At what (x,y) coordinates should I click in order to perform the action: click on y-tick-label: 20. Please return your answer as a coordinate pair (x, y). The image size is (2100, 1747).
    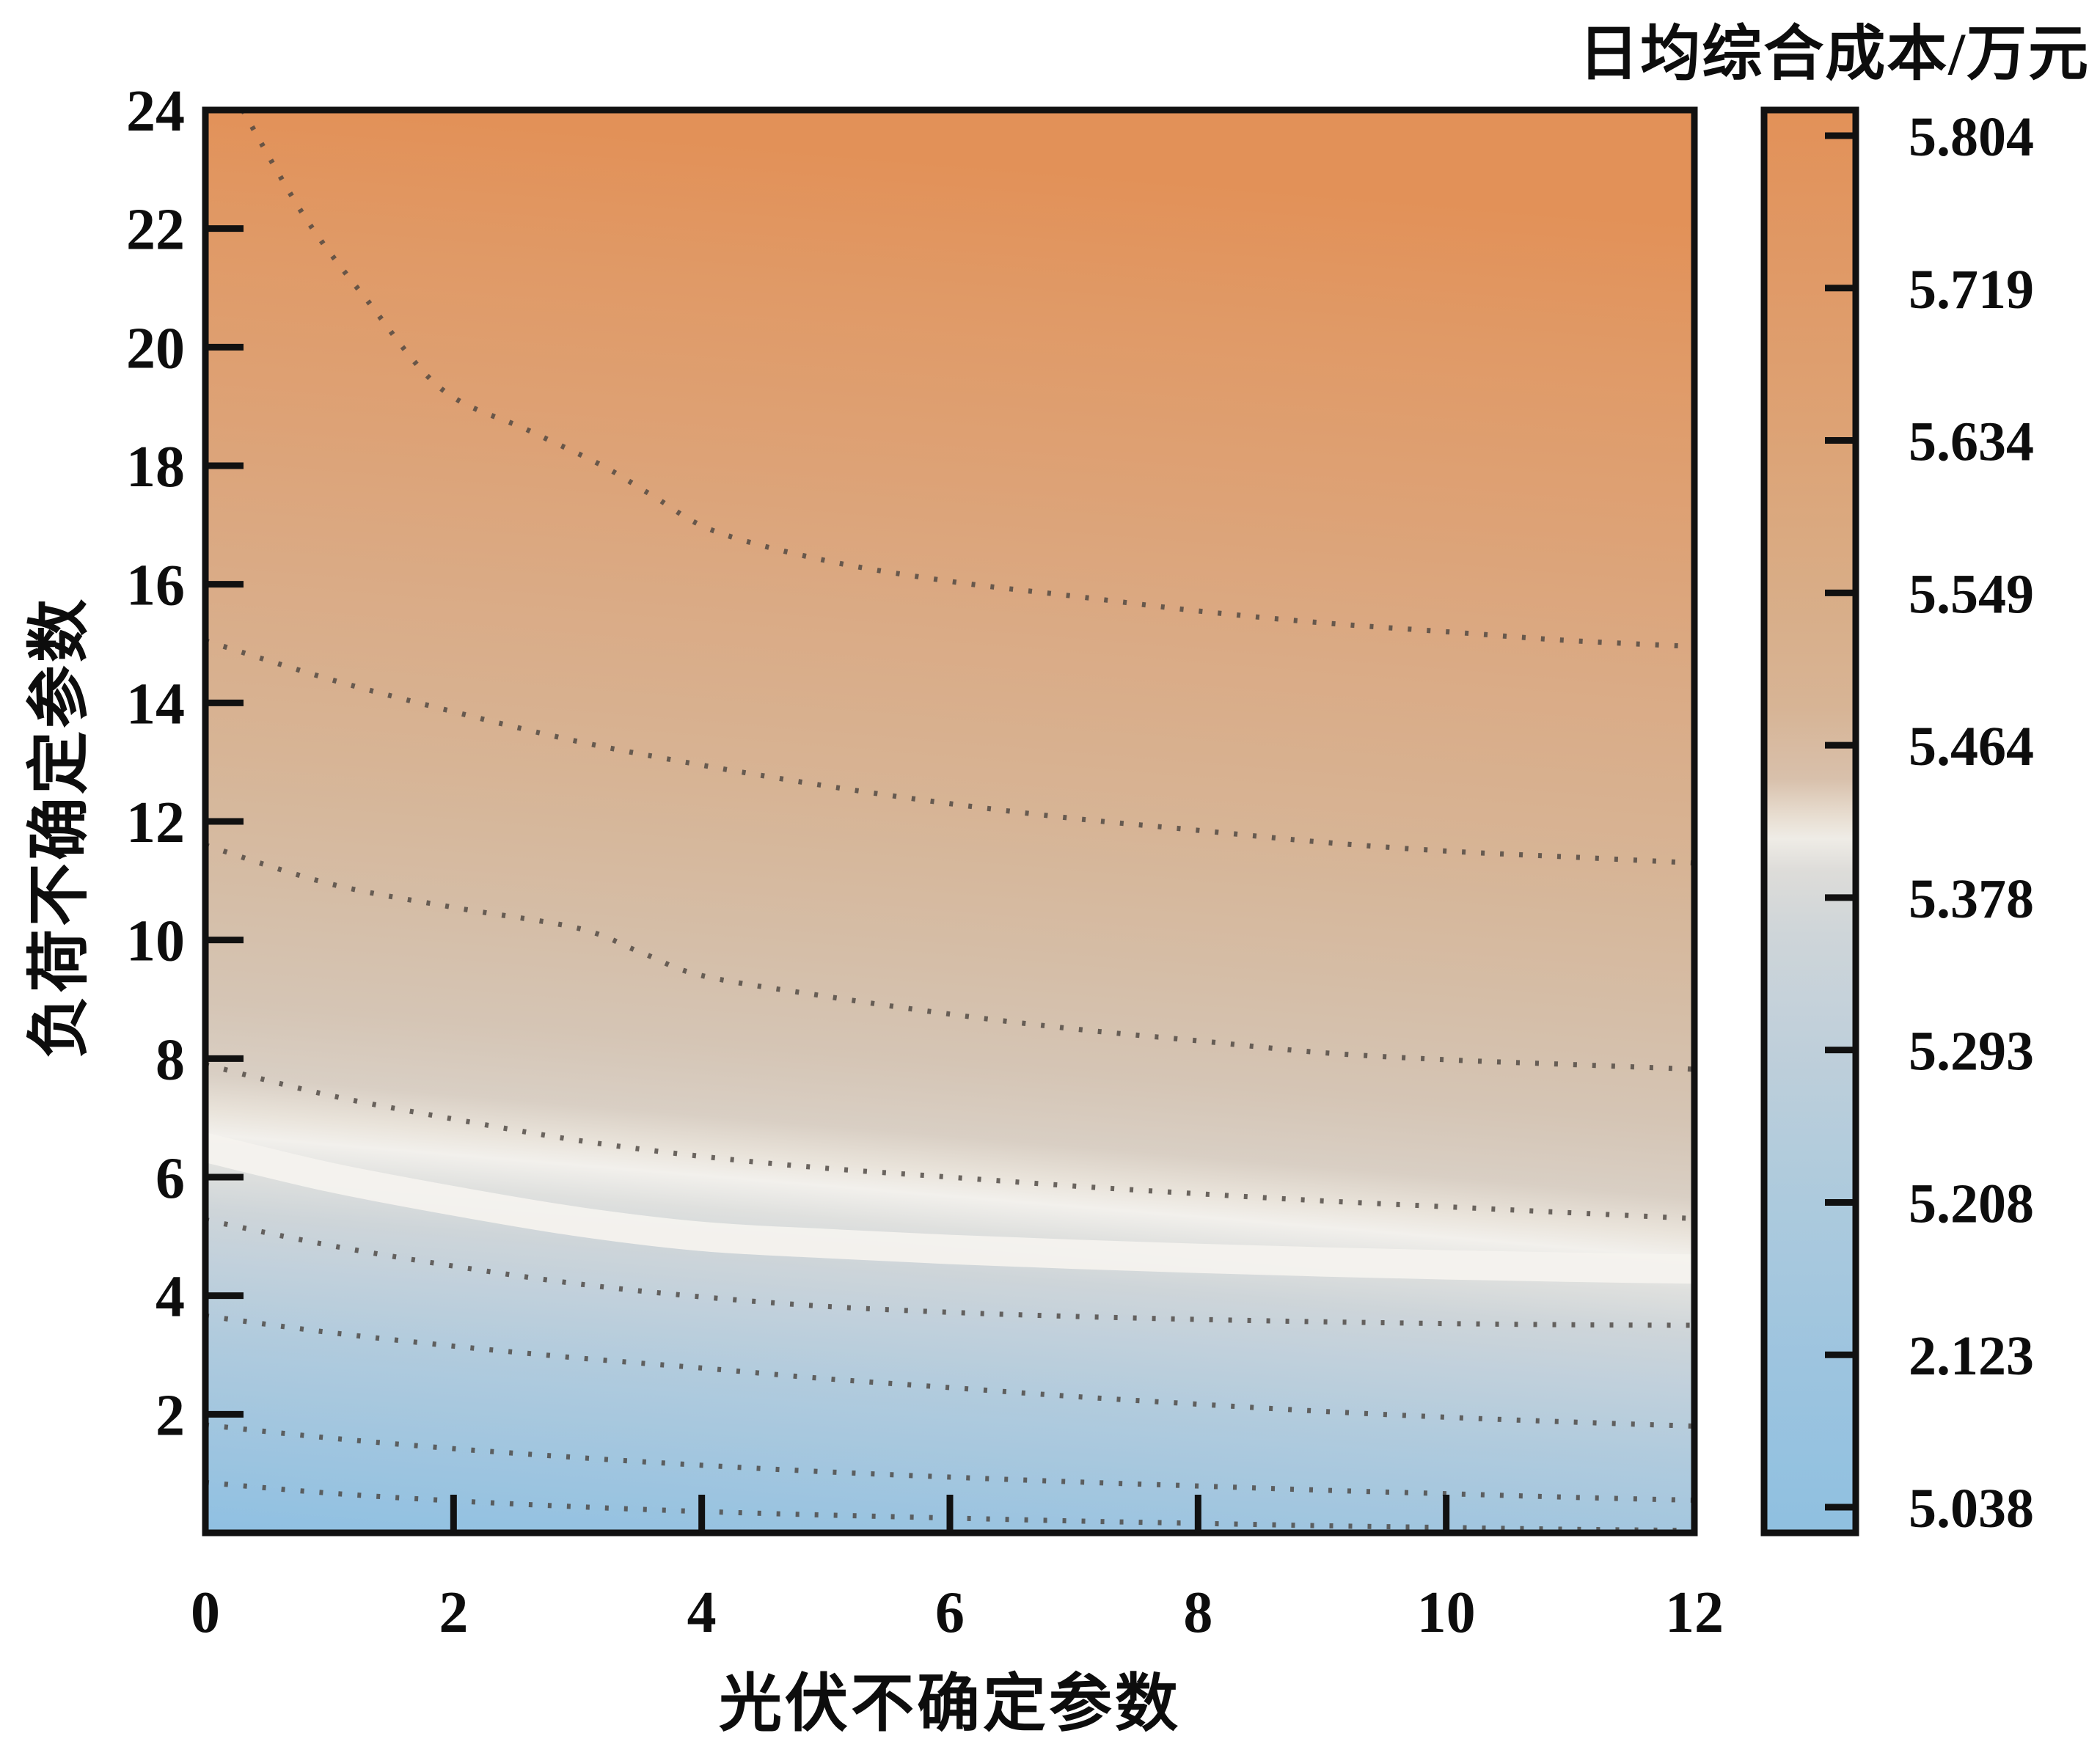
    Looking at the image, I should click on (155, 348).